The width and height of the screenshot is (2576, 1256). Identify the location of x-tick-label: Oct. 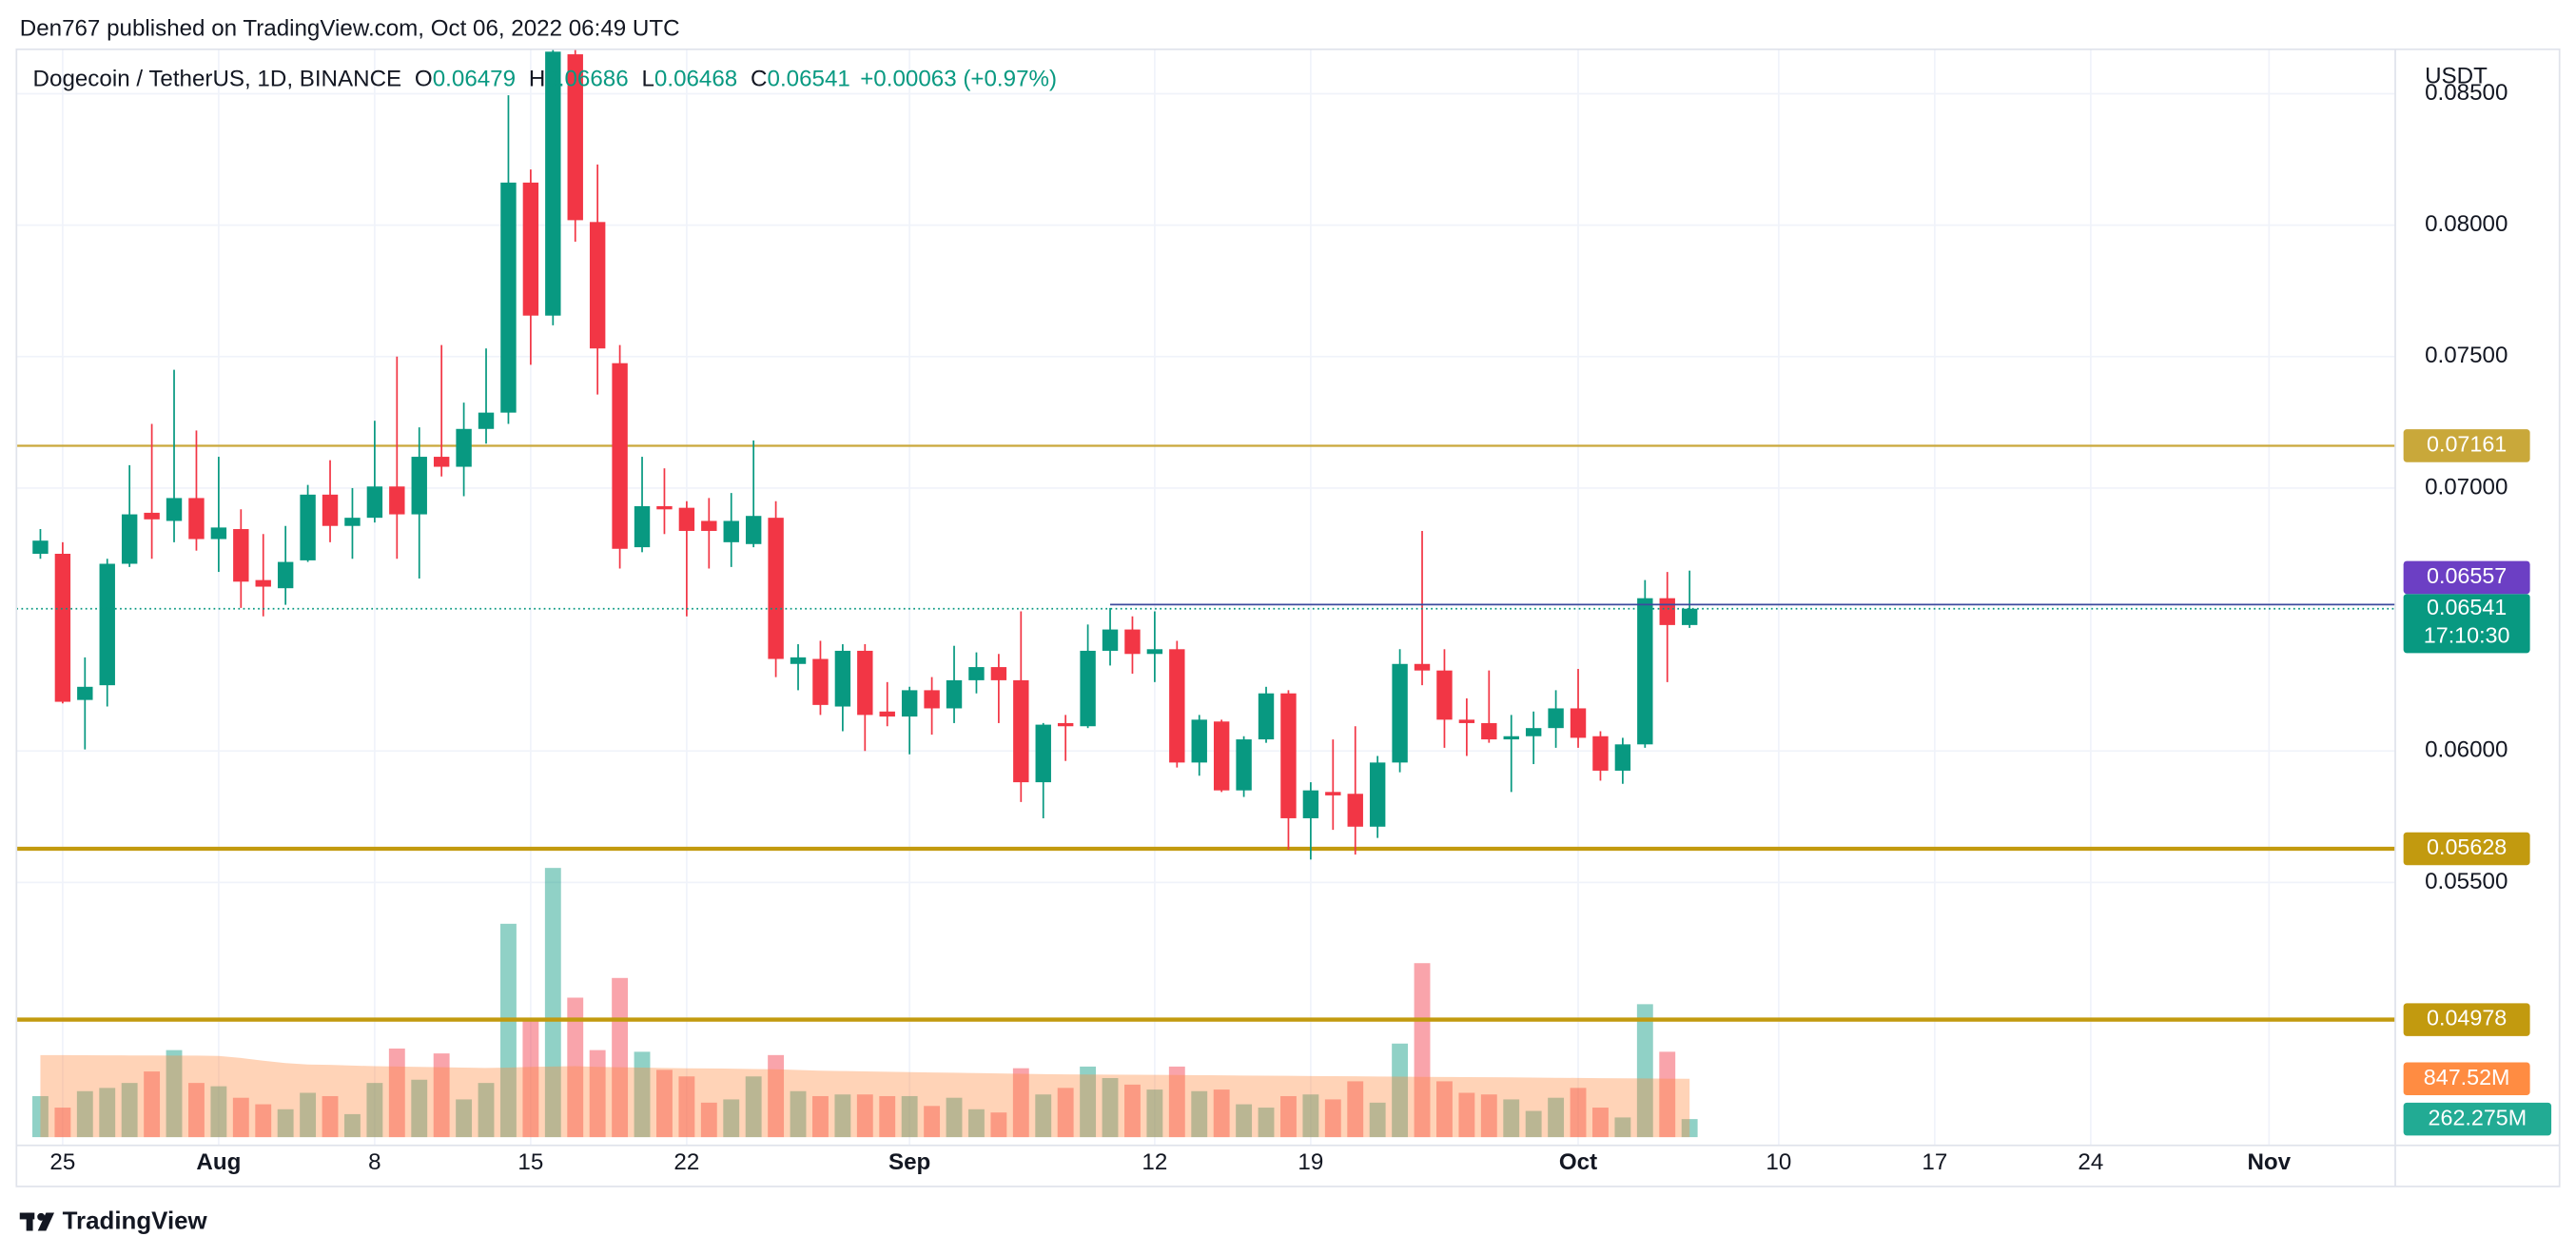
(1578, 1162).